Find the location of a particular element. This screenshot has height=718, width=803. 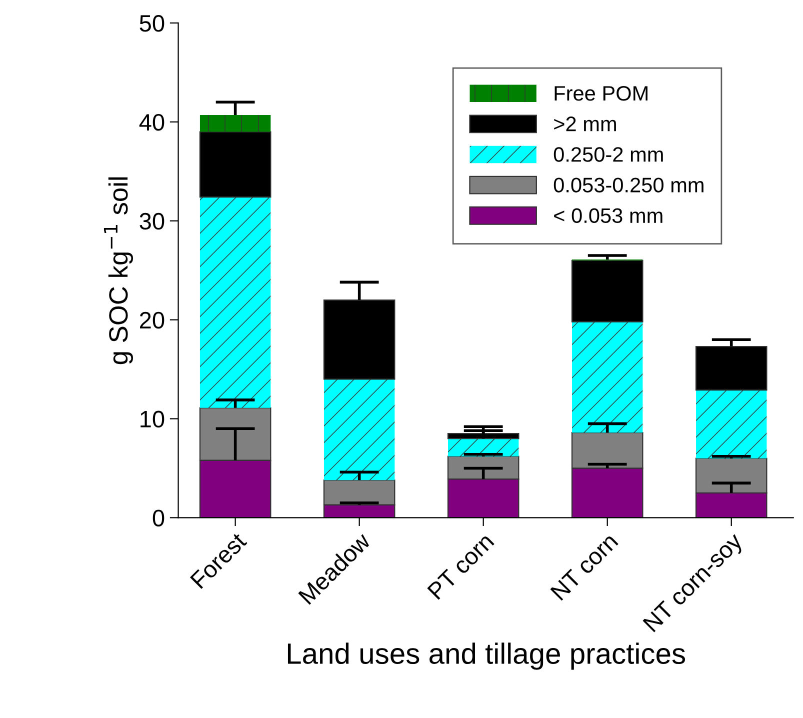

y-axis-title: g SOC kg$^{−1}$ soil is located at coordinates (119, 270).